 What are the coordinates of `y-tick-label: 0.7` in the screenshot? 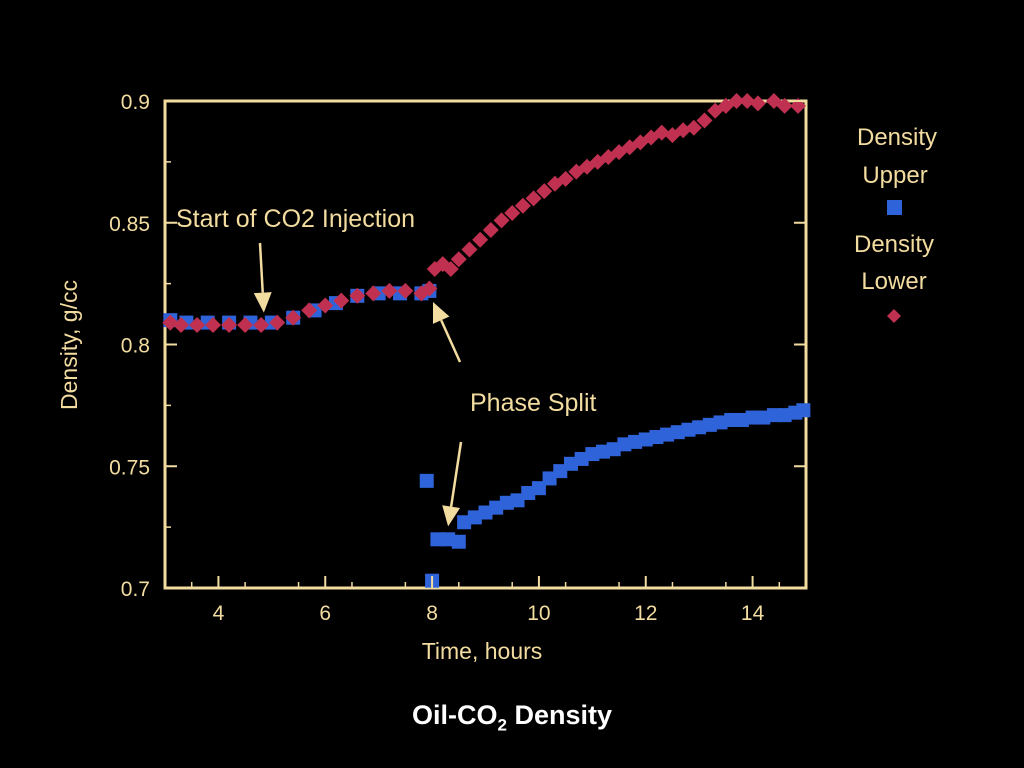 It's located at (135, 589).